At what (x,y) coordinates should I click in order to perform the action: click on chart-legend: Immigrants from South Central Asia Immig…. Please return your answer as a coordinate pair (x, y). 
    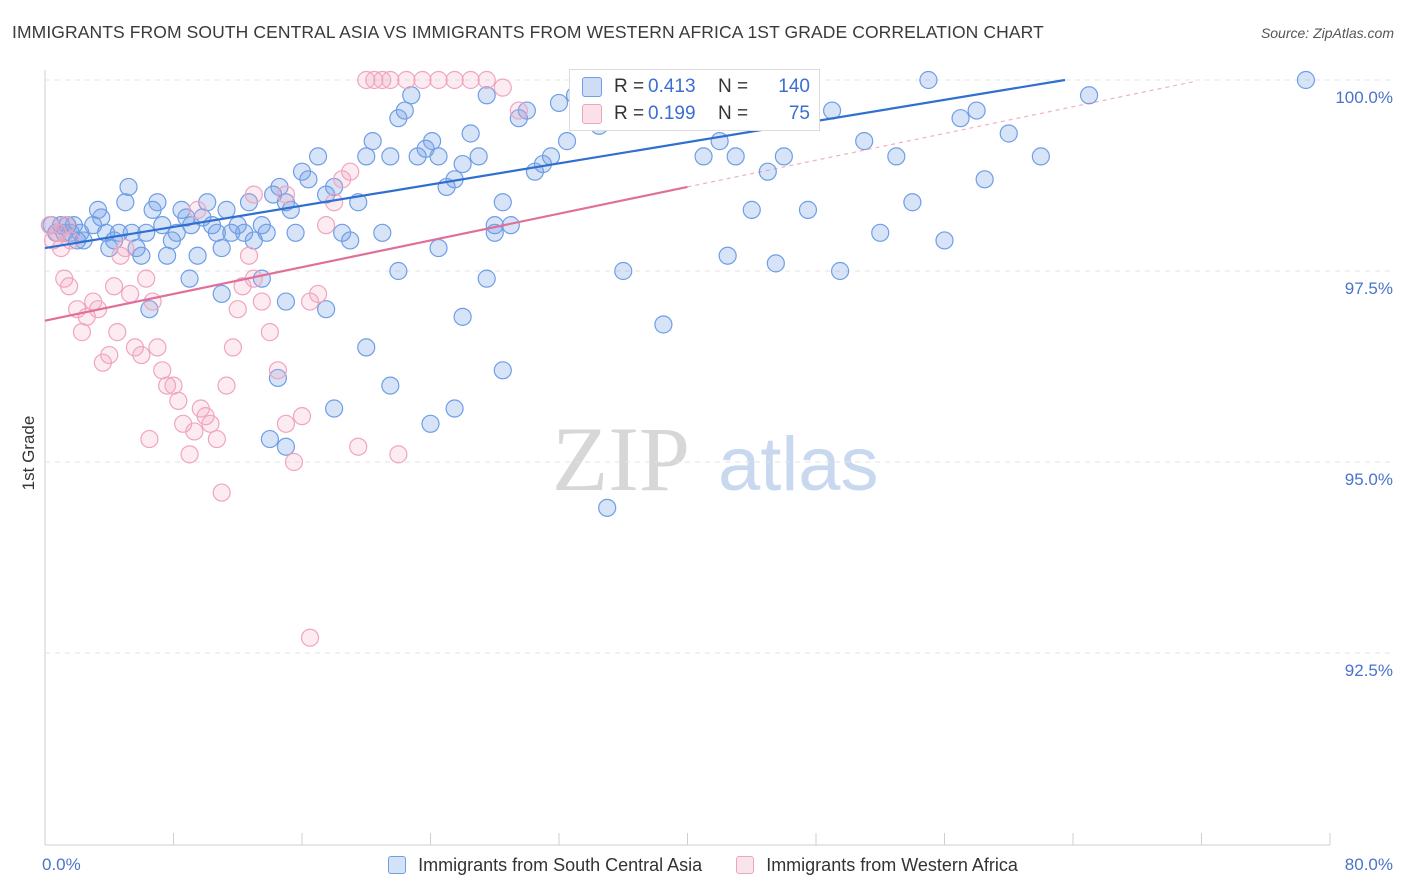
    Looking at the image, I should click on (703, 865).